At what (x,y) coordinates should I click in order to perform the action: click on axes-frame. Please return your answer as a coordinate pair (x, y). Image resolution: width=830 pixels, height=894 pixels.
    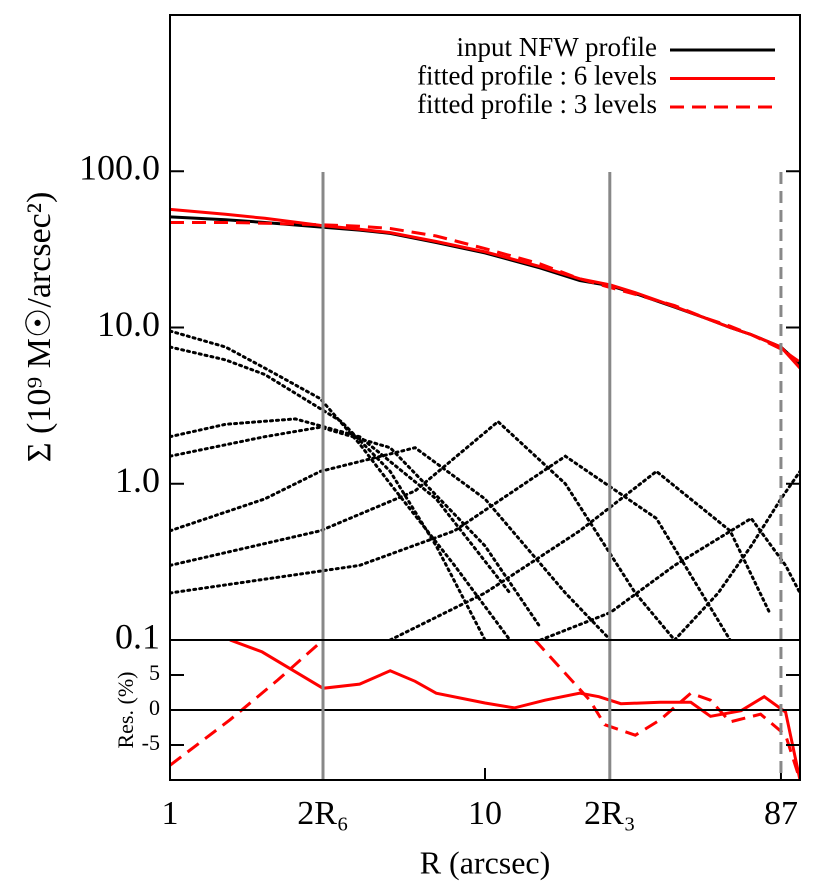
    Looking at the image, I should click on (485, 710).